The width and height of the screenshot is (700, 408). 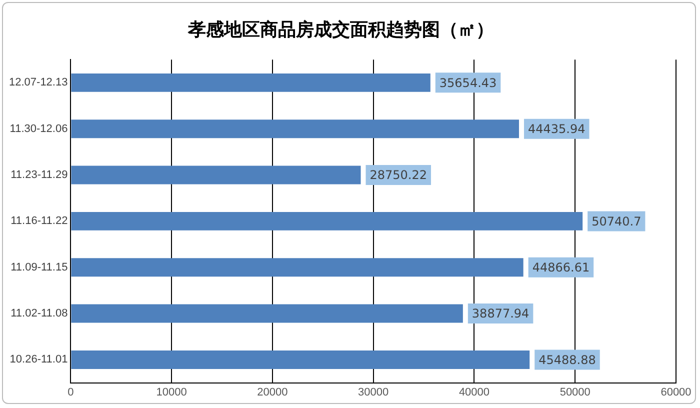 I want to click on data-label: 50740.7, so click(x=617, y=221).